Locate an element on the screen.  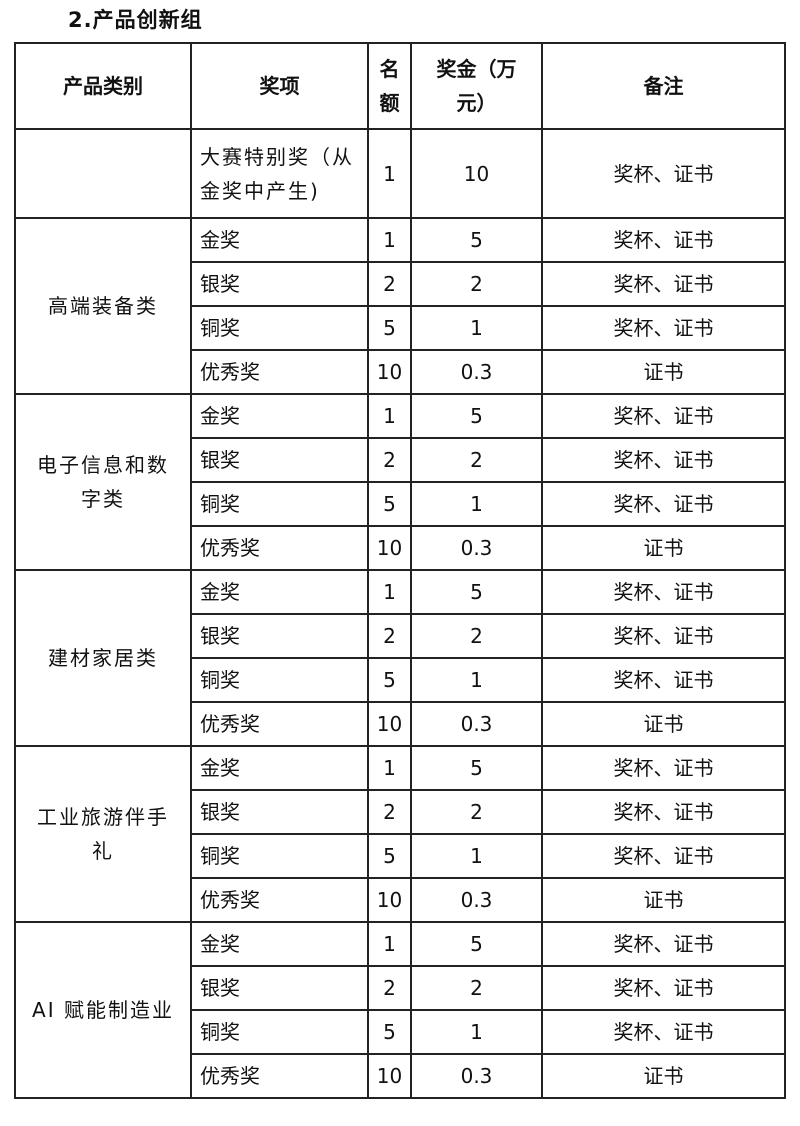
category-cell: 建材家居类 is located at coordinates (103, 658).